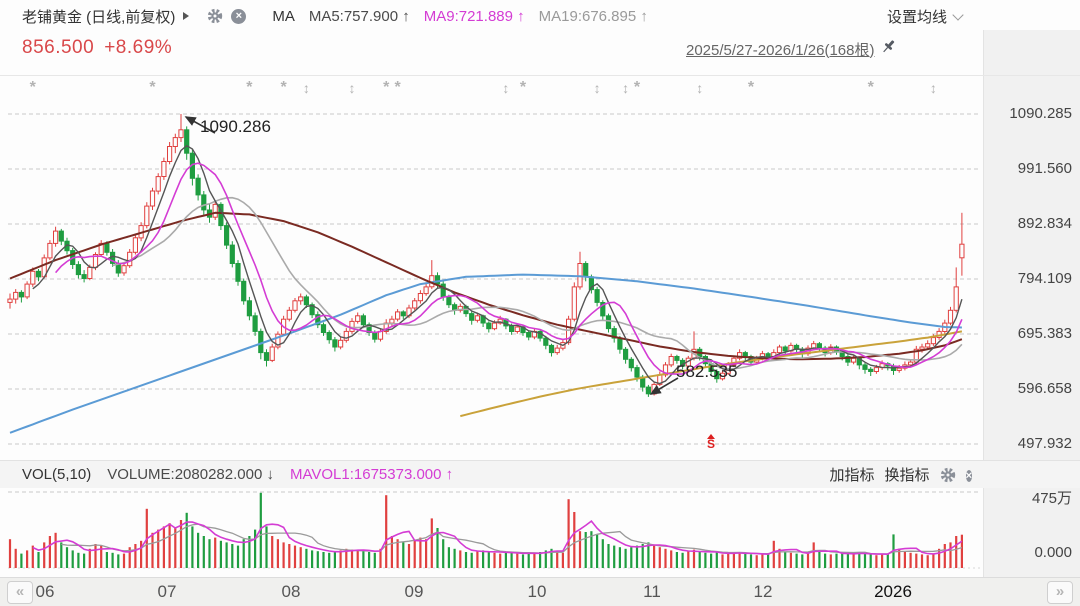 The image size is (1080, 606). What do you see at coordinates (239, 16) in the screenshot?
I see `close-ma-icon: ×` at bounding box center [239, 16].